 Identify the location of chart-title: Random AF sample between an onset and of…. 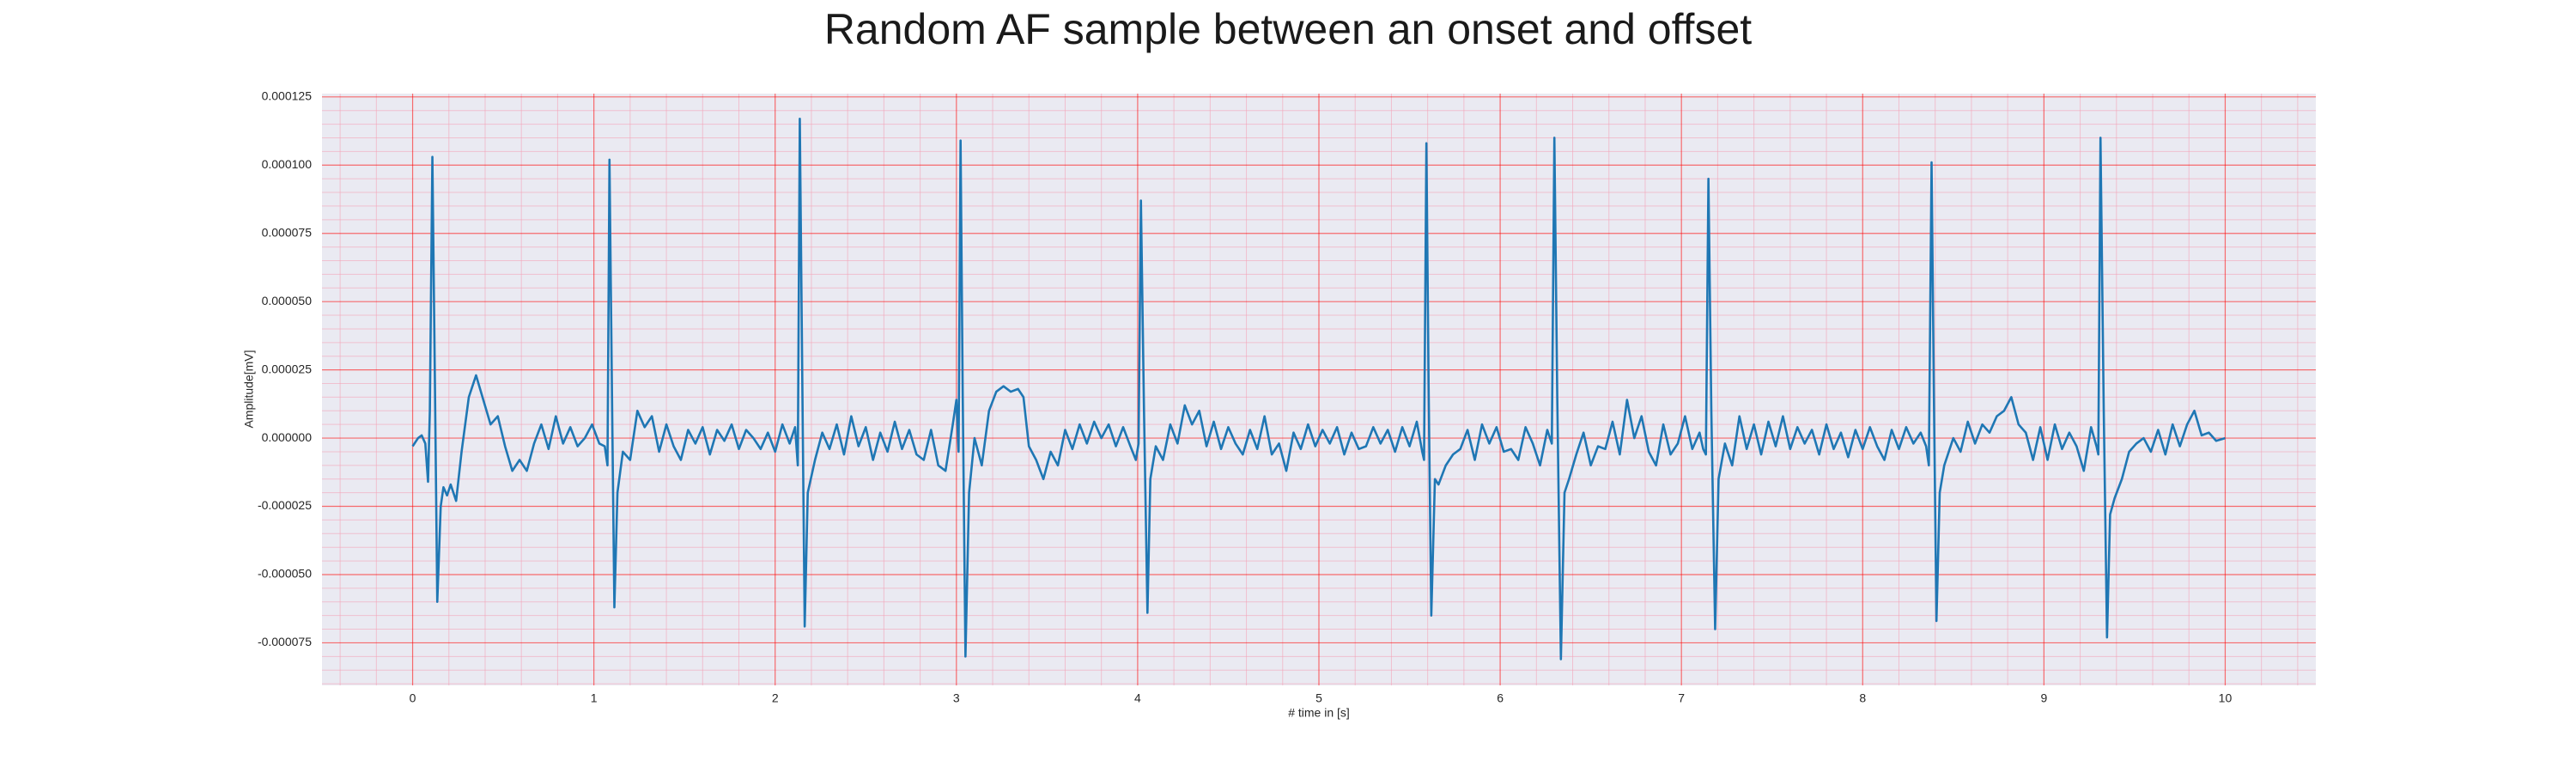
(1288, 29).